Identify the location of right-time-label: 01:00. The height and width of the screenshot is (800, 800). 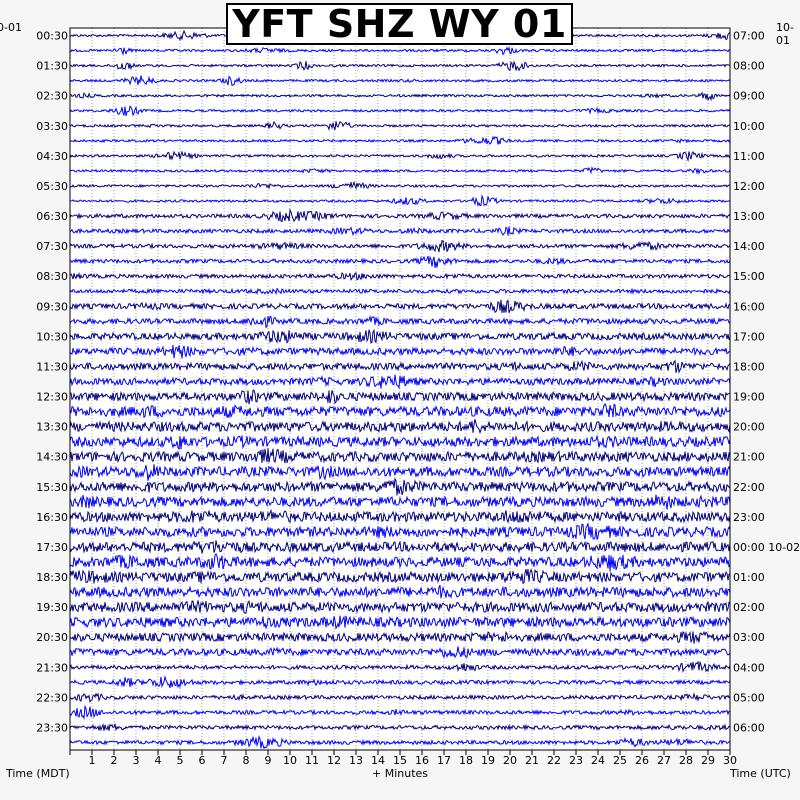
(749, 577).